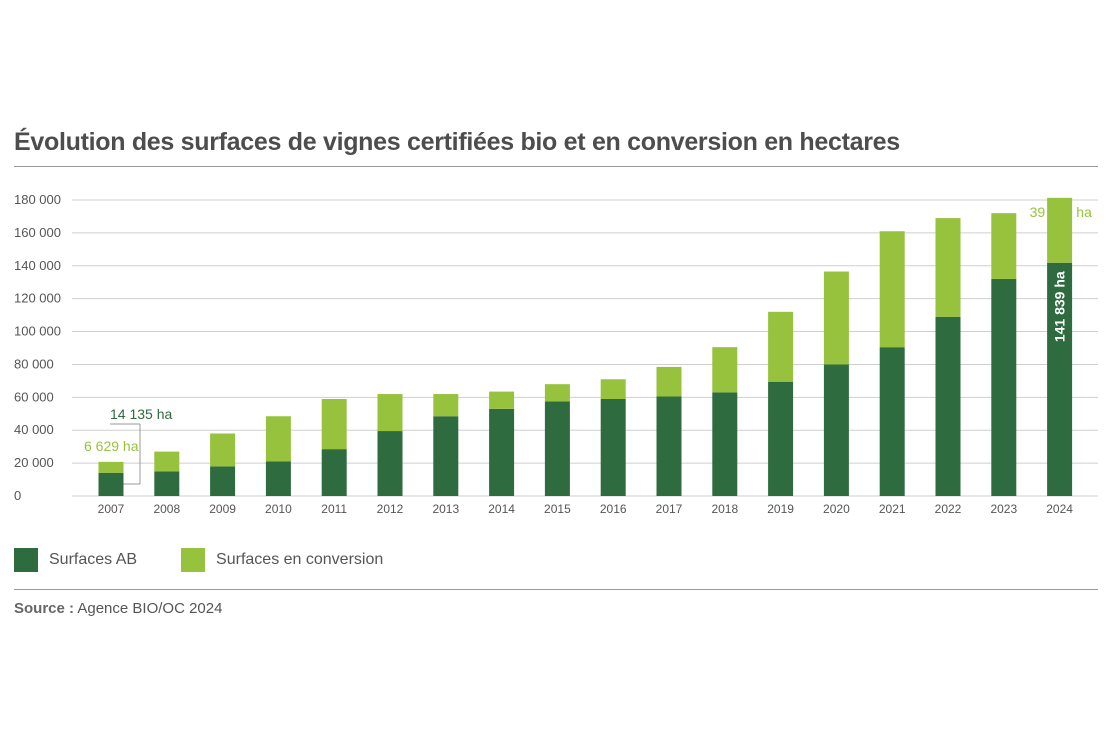  What do you see at coordinates (278, 509) in the screenshot?
I see `x-tick-label: 2010` at bounding box center [278, 509].